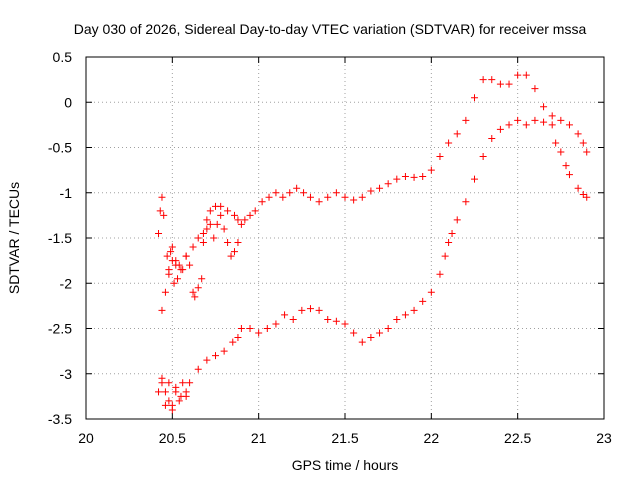  Describe the element at coordinates (259, 438) in the screenshot. I see `x-tick-label: 21` at that location.